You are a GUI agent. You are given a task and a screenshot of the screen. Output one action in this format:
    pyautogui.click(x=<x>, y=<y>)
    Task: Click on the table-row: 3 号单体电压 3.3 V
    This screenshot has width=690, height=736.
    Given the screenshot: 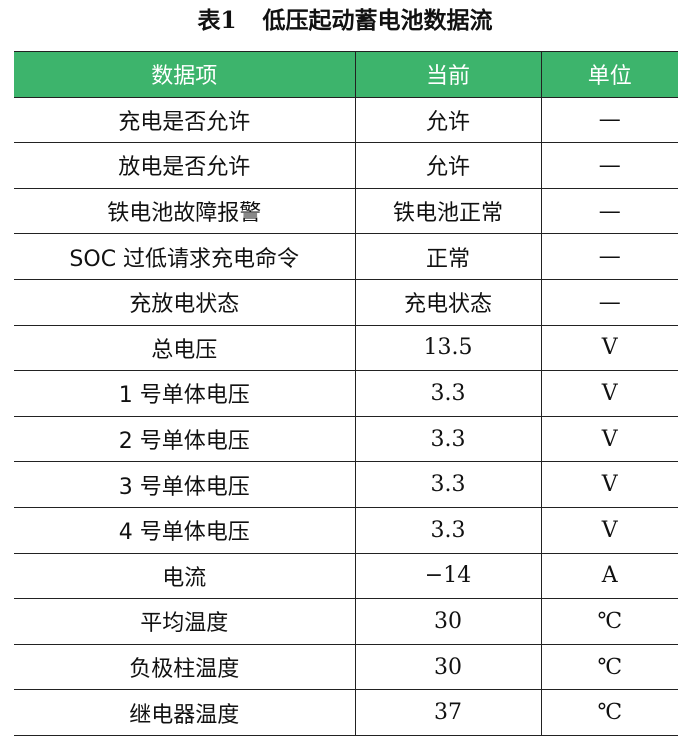 What is the action you would take?
    pyautogui.click(x=346, y=484)
    